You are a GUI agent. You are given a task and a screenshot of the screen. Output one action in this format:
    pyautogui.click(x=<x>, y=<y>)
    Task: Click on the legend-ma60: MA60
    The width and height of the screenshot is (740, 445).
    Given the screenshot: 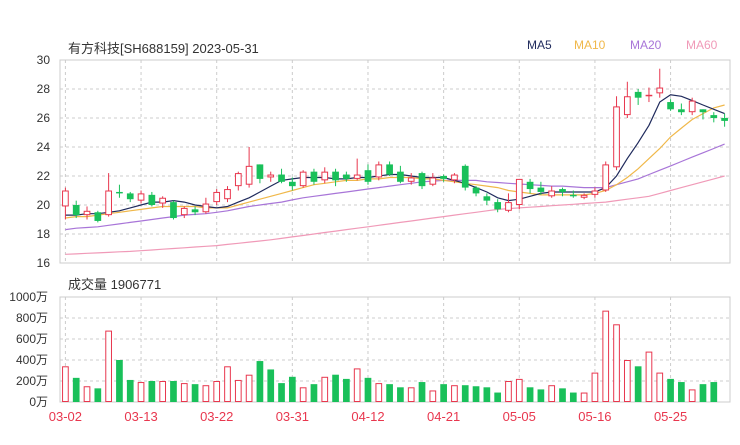 What is the action you would take?
    pyautogui.click(x=702, y=45)
    